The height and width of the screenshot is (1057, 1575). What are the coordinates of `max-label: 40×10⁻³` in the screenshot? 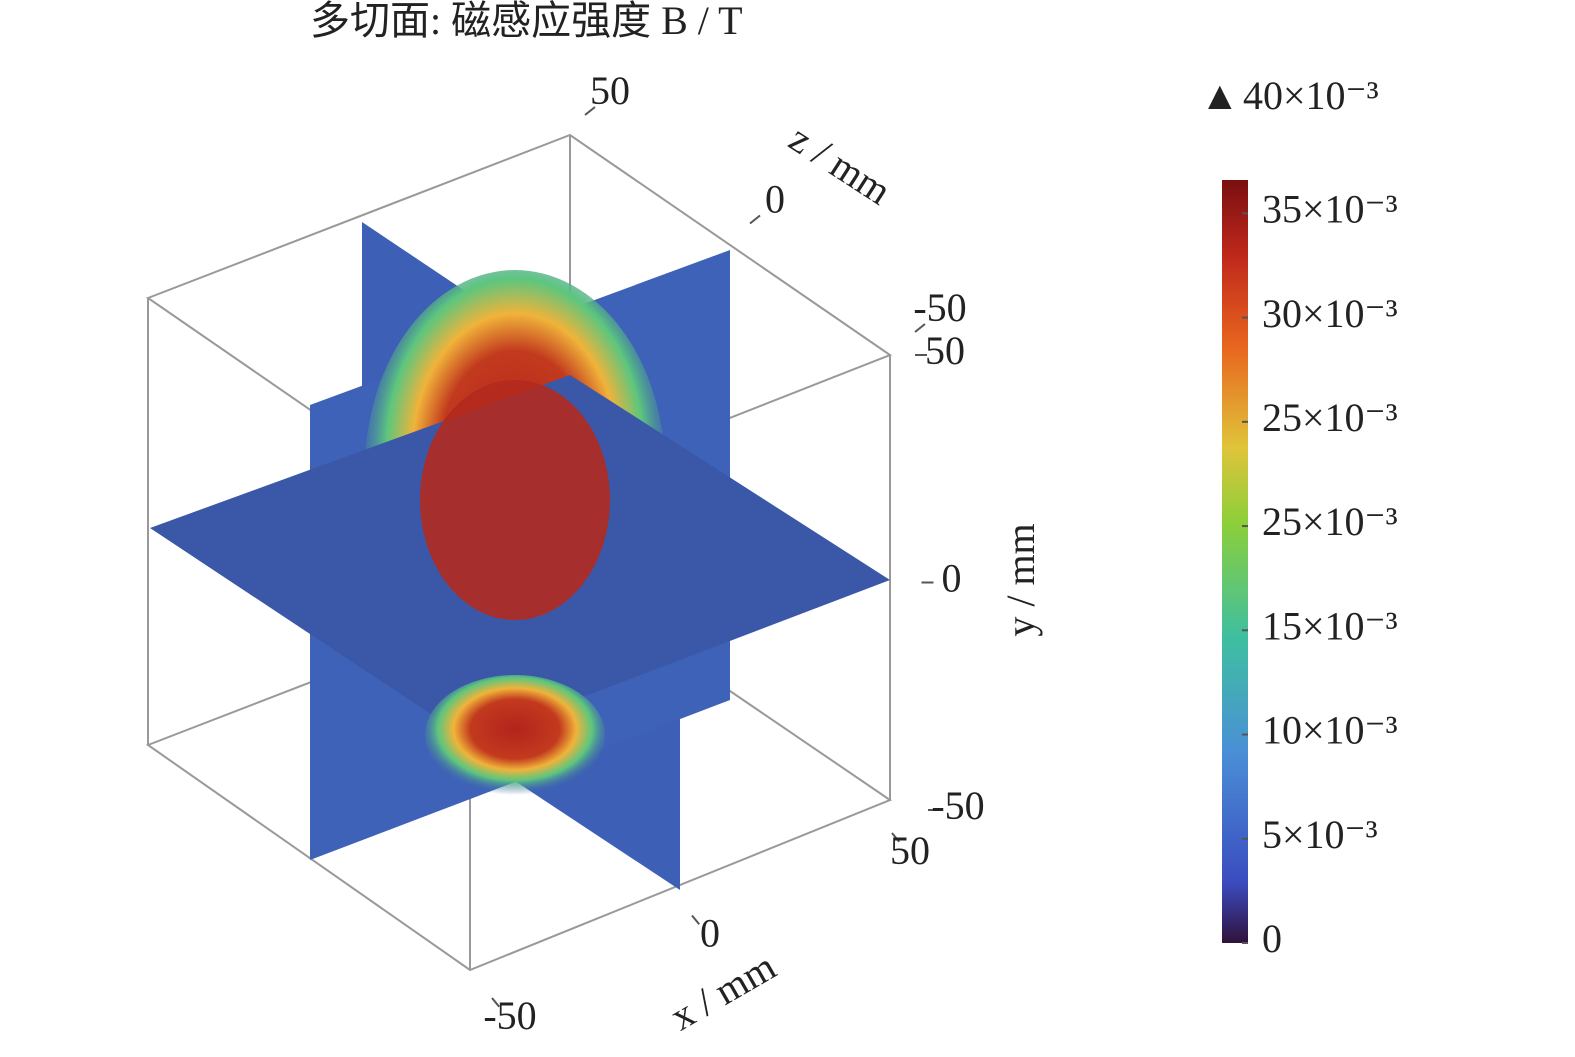 It's located at (1311, 95).